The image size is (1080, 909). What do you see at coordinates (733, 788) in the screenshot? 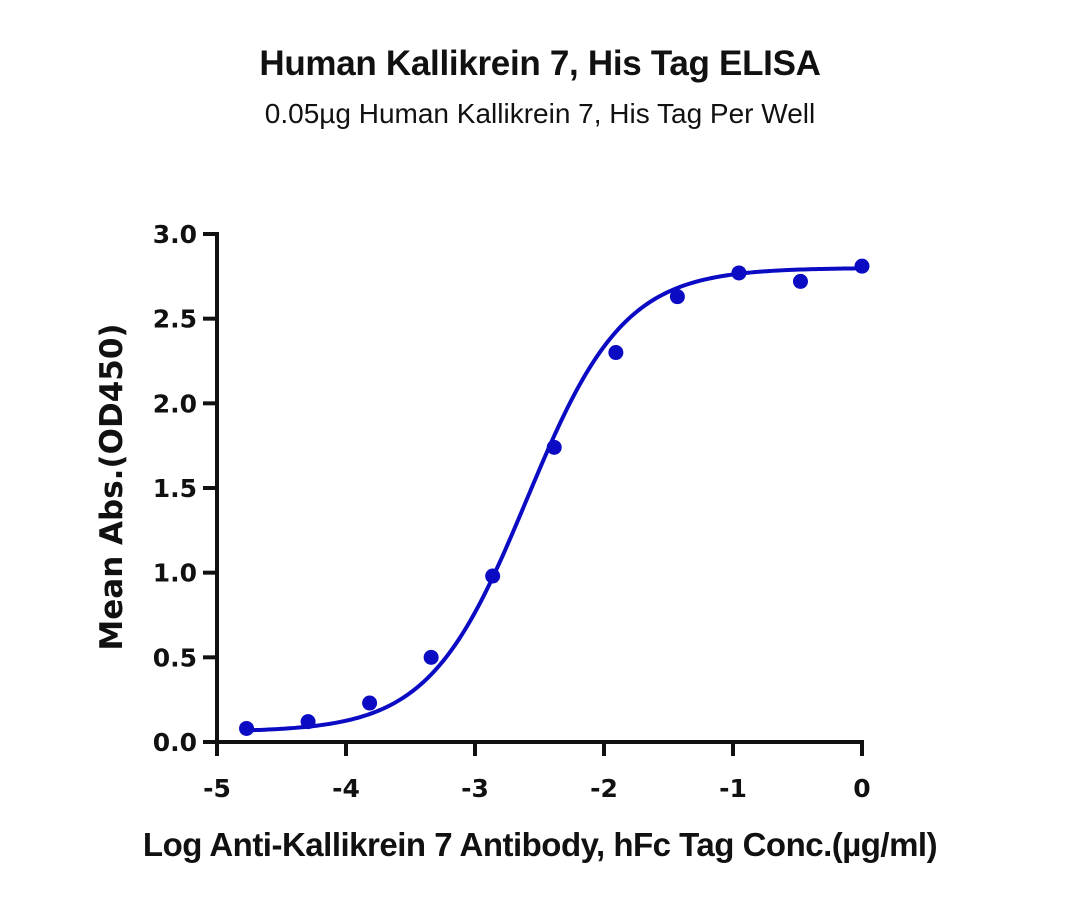
I see `x-tick-label: -1` at bounding box center [733, 788].